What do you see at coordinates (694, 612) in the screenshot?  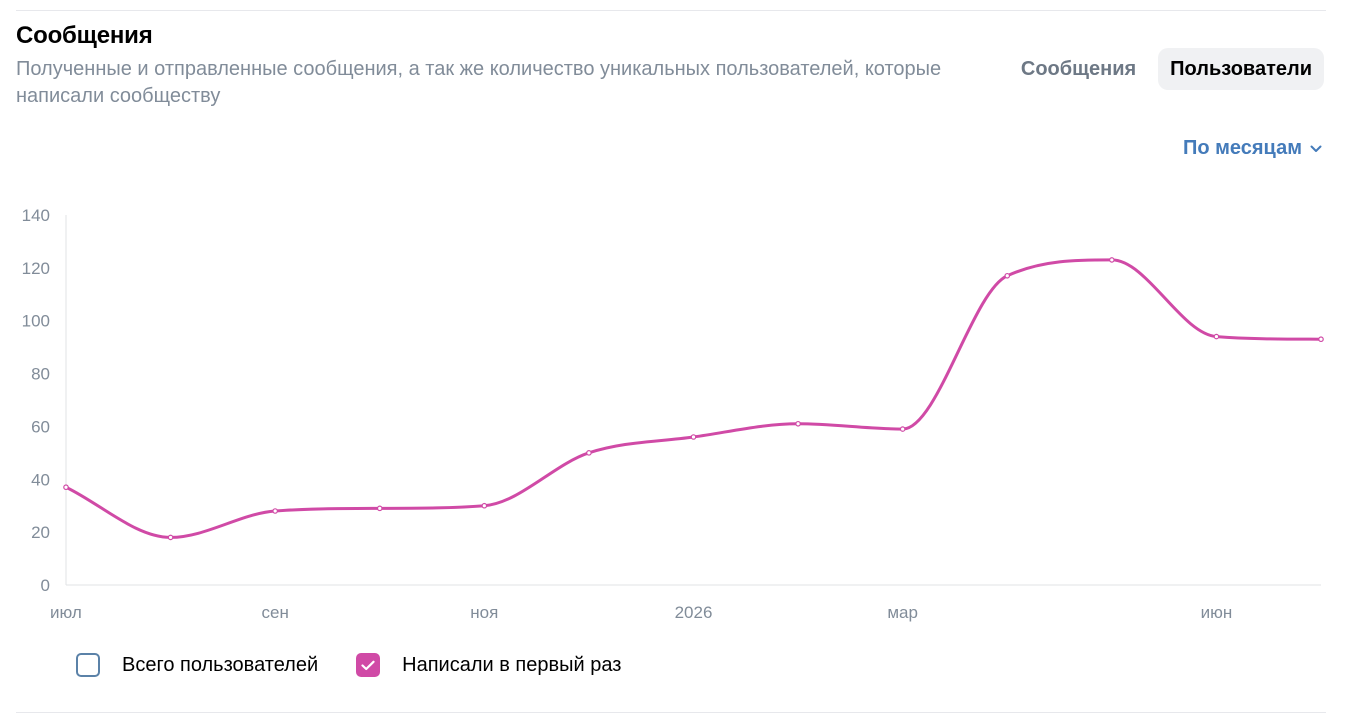 I see `x-tick-label: 2026` at bounding box center [694, 612].